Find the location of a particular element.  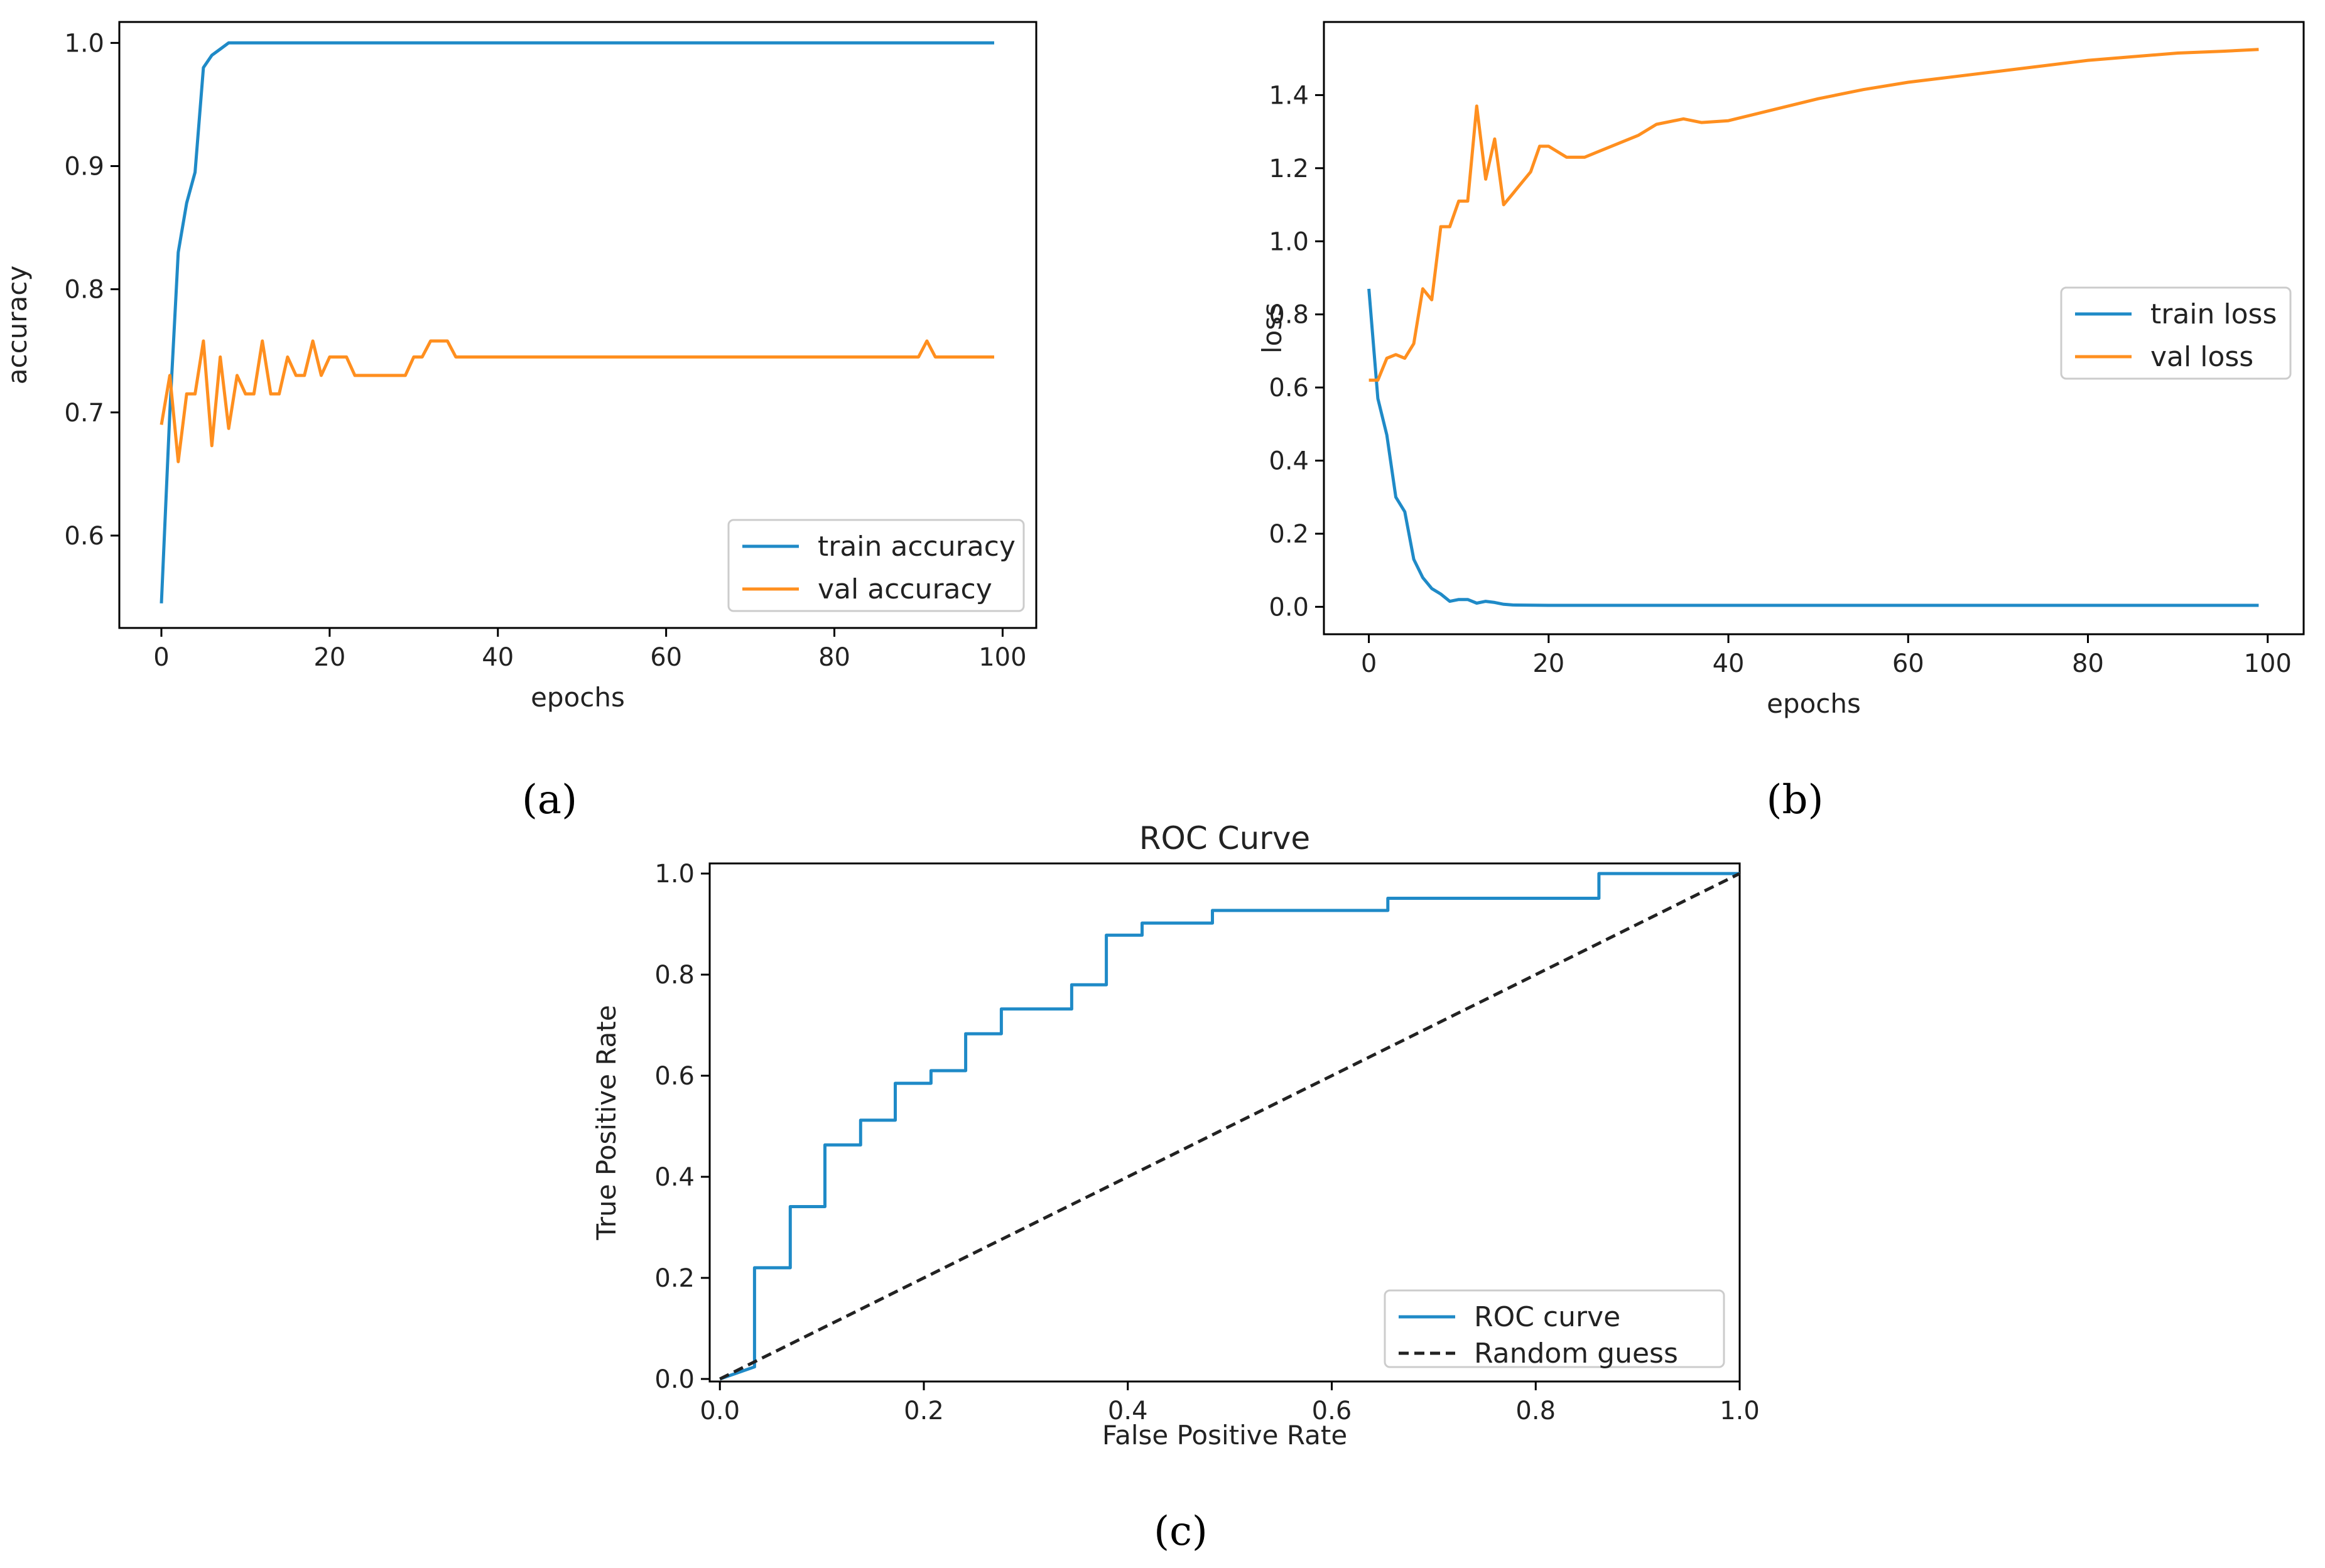

legend-label: train loss is located at coordinates (2213, 314).